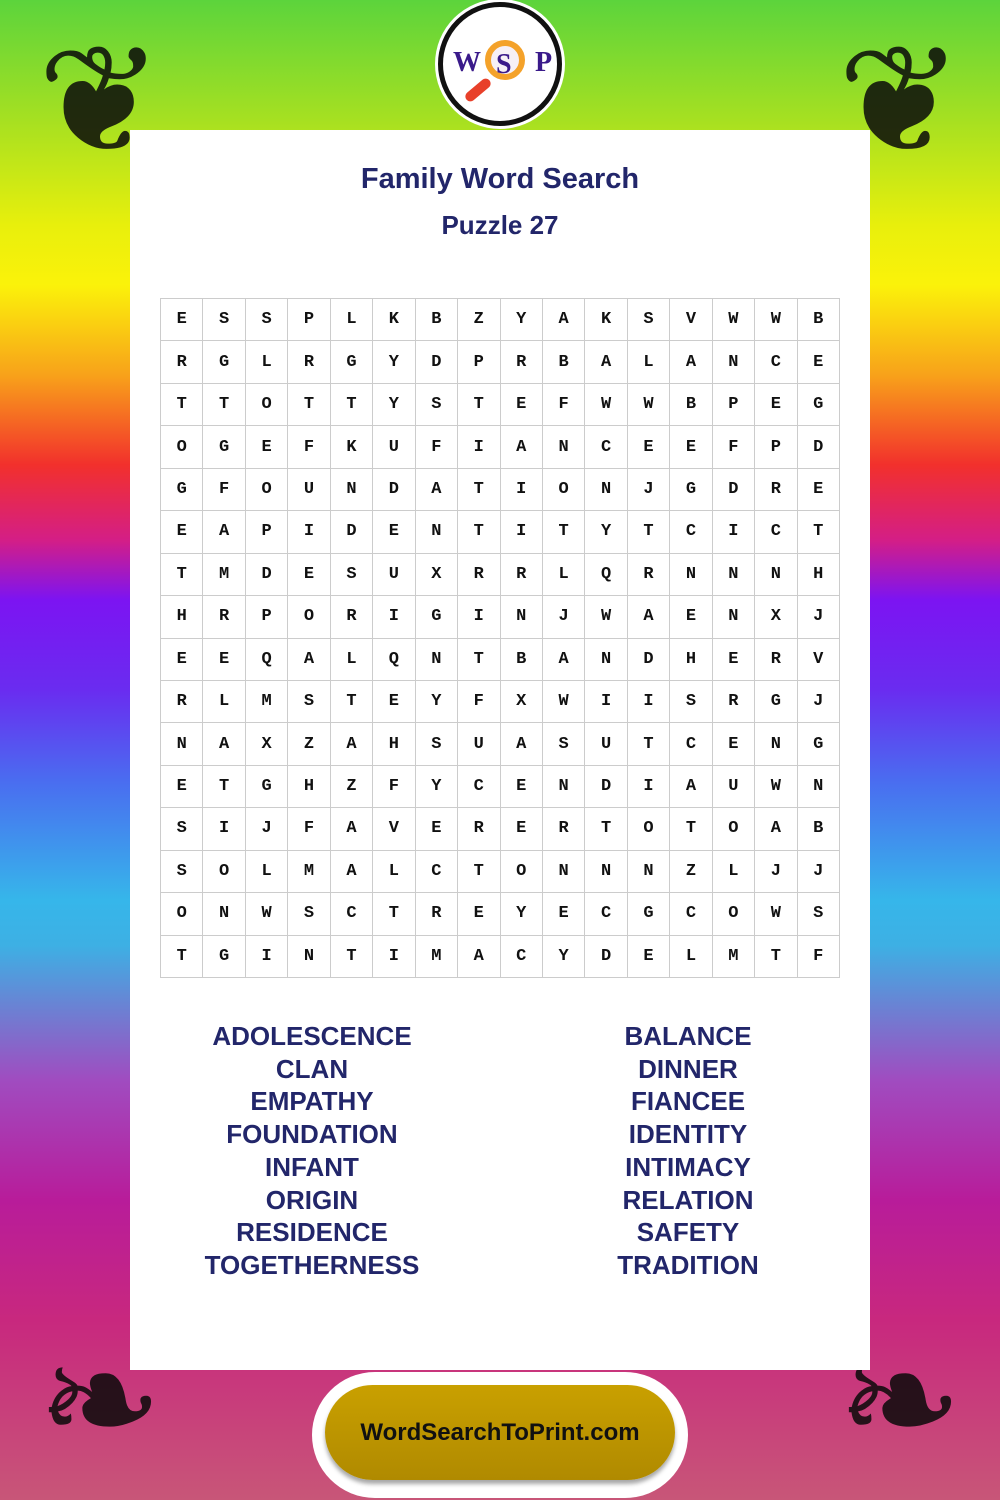 This screenshot has width=1000, height=1500. Describe the element at coordinates (500, 179) in the screenshot. I see `page-title: Family Word Search` at that location.